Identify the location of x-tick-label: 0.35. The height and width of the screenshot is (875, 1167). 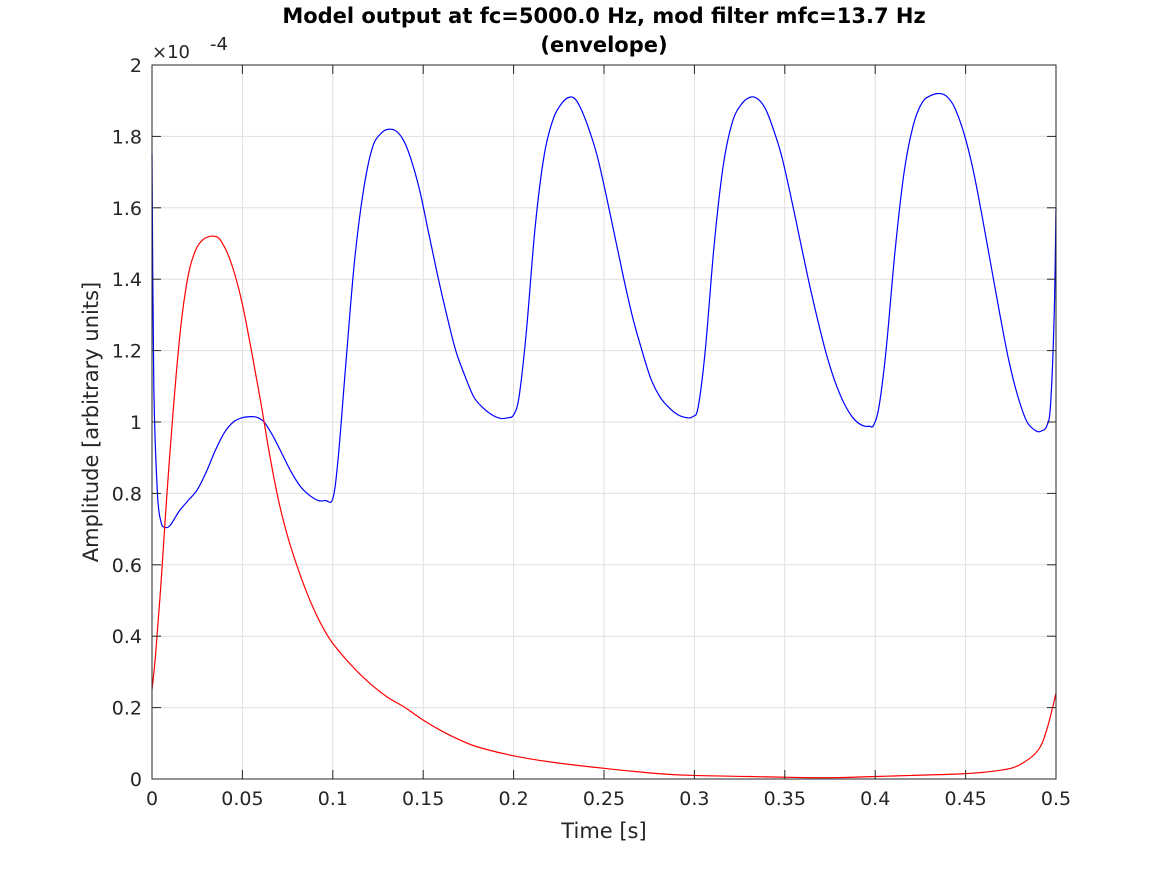
(785, 799).